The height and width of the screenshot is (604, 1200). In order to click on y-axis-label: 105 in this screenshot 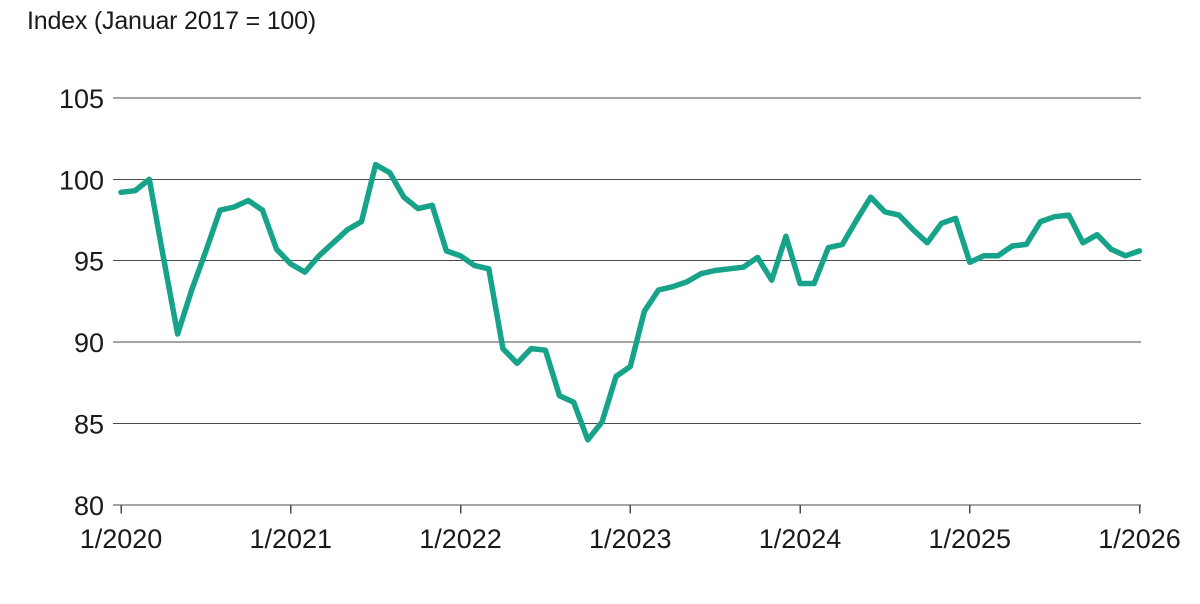, I will do `click(81, 99)`.